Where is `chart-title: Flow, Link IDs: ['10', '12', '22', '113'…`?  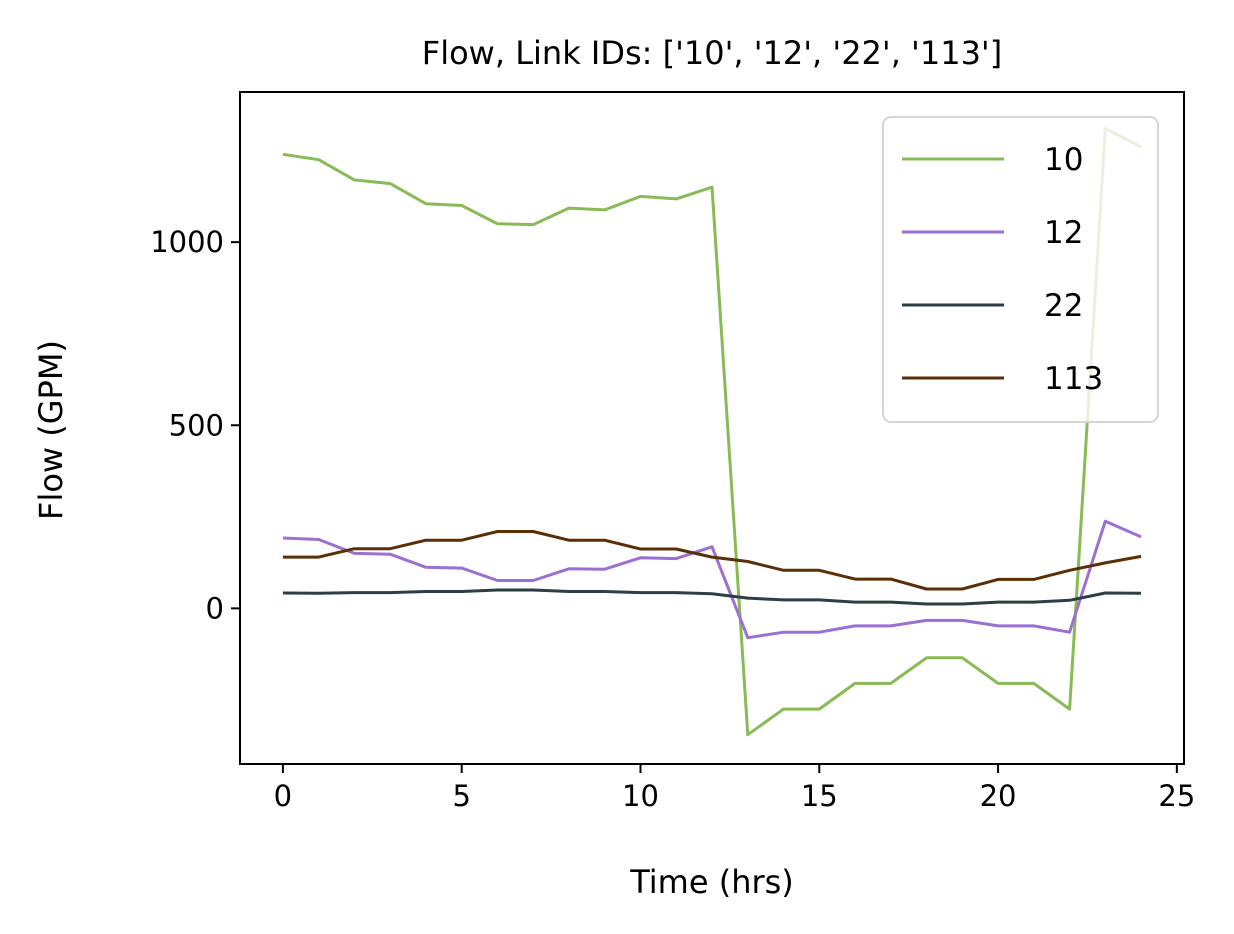 chart-title: Flow, Link IDs: ['10', '12', '22', '113'… is located at coordinates (712, 53).